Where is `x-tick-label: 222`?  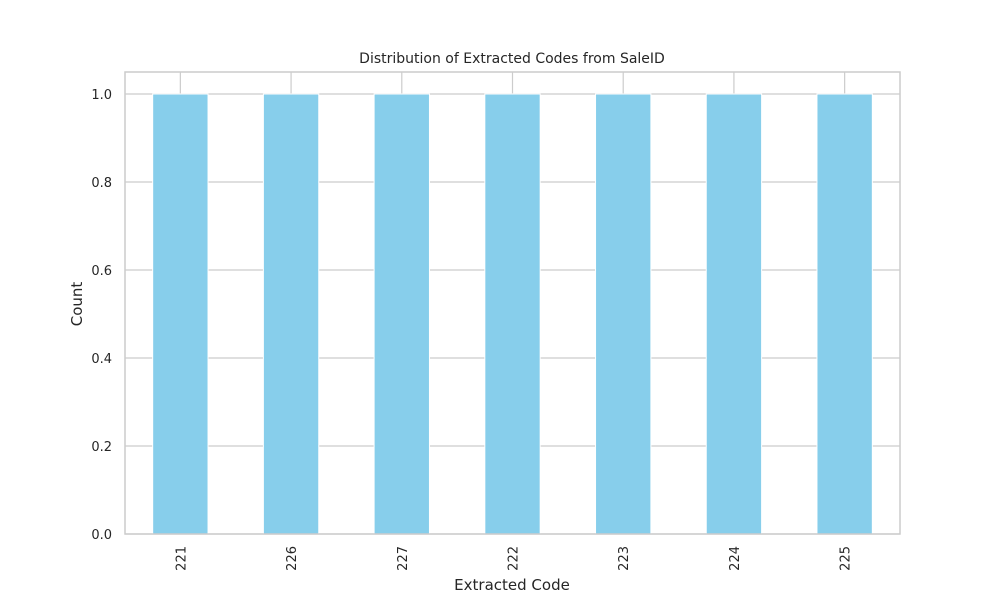
x-tick-label: 222 is located at coordinates (514, 558).